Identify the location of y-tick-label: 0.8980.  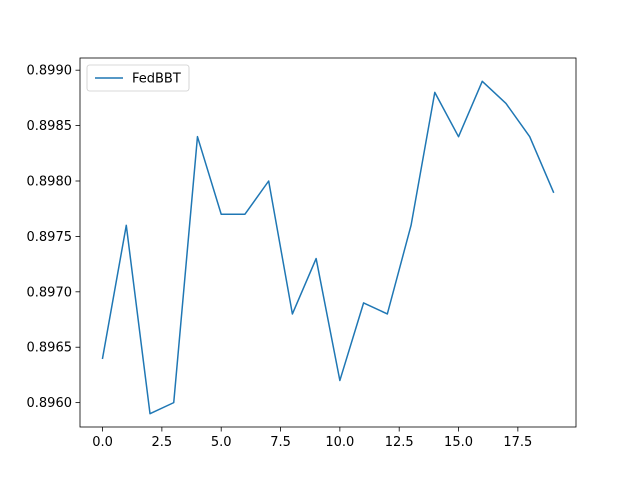
(50, 182).